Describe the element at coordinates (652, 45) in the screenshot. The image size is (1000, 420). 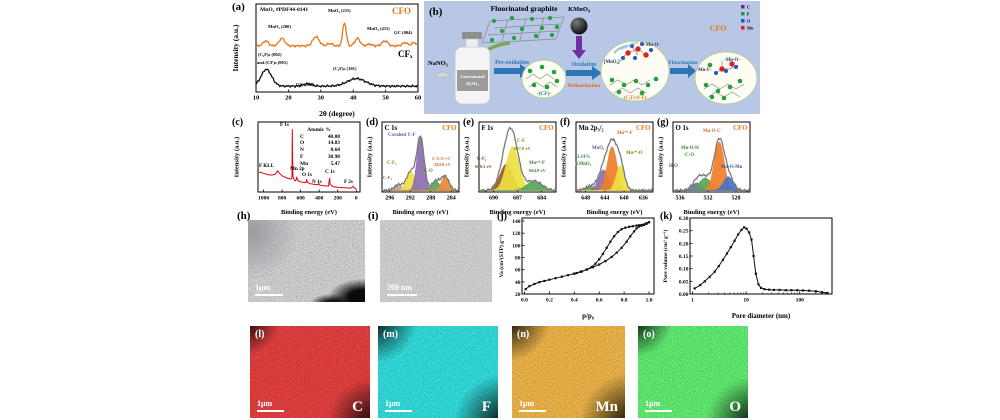
I see `mn-o-label: -Mn-O-` at that location.